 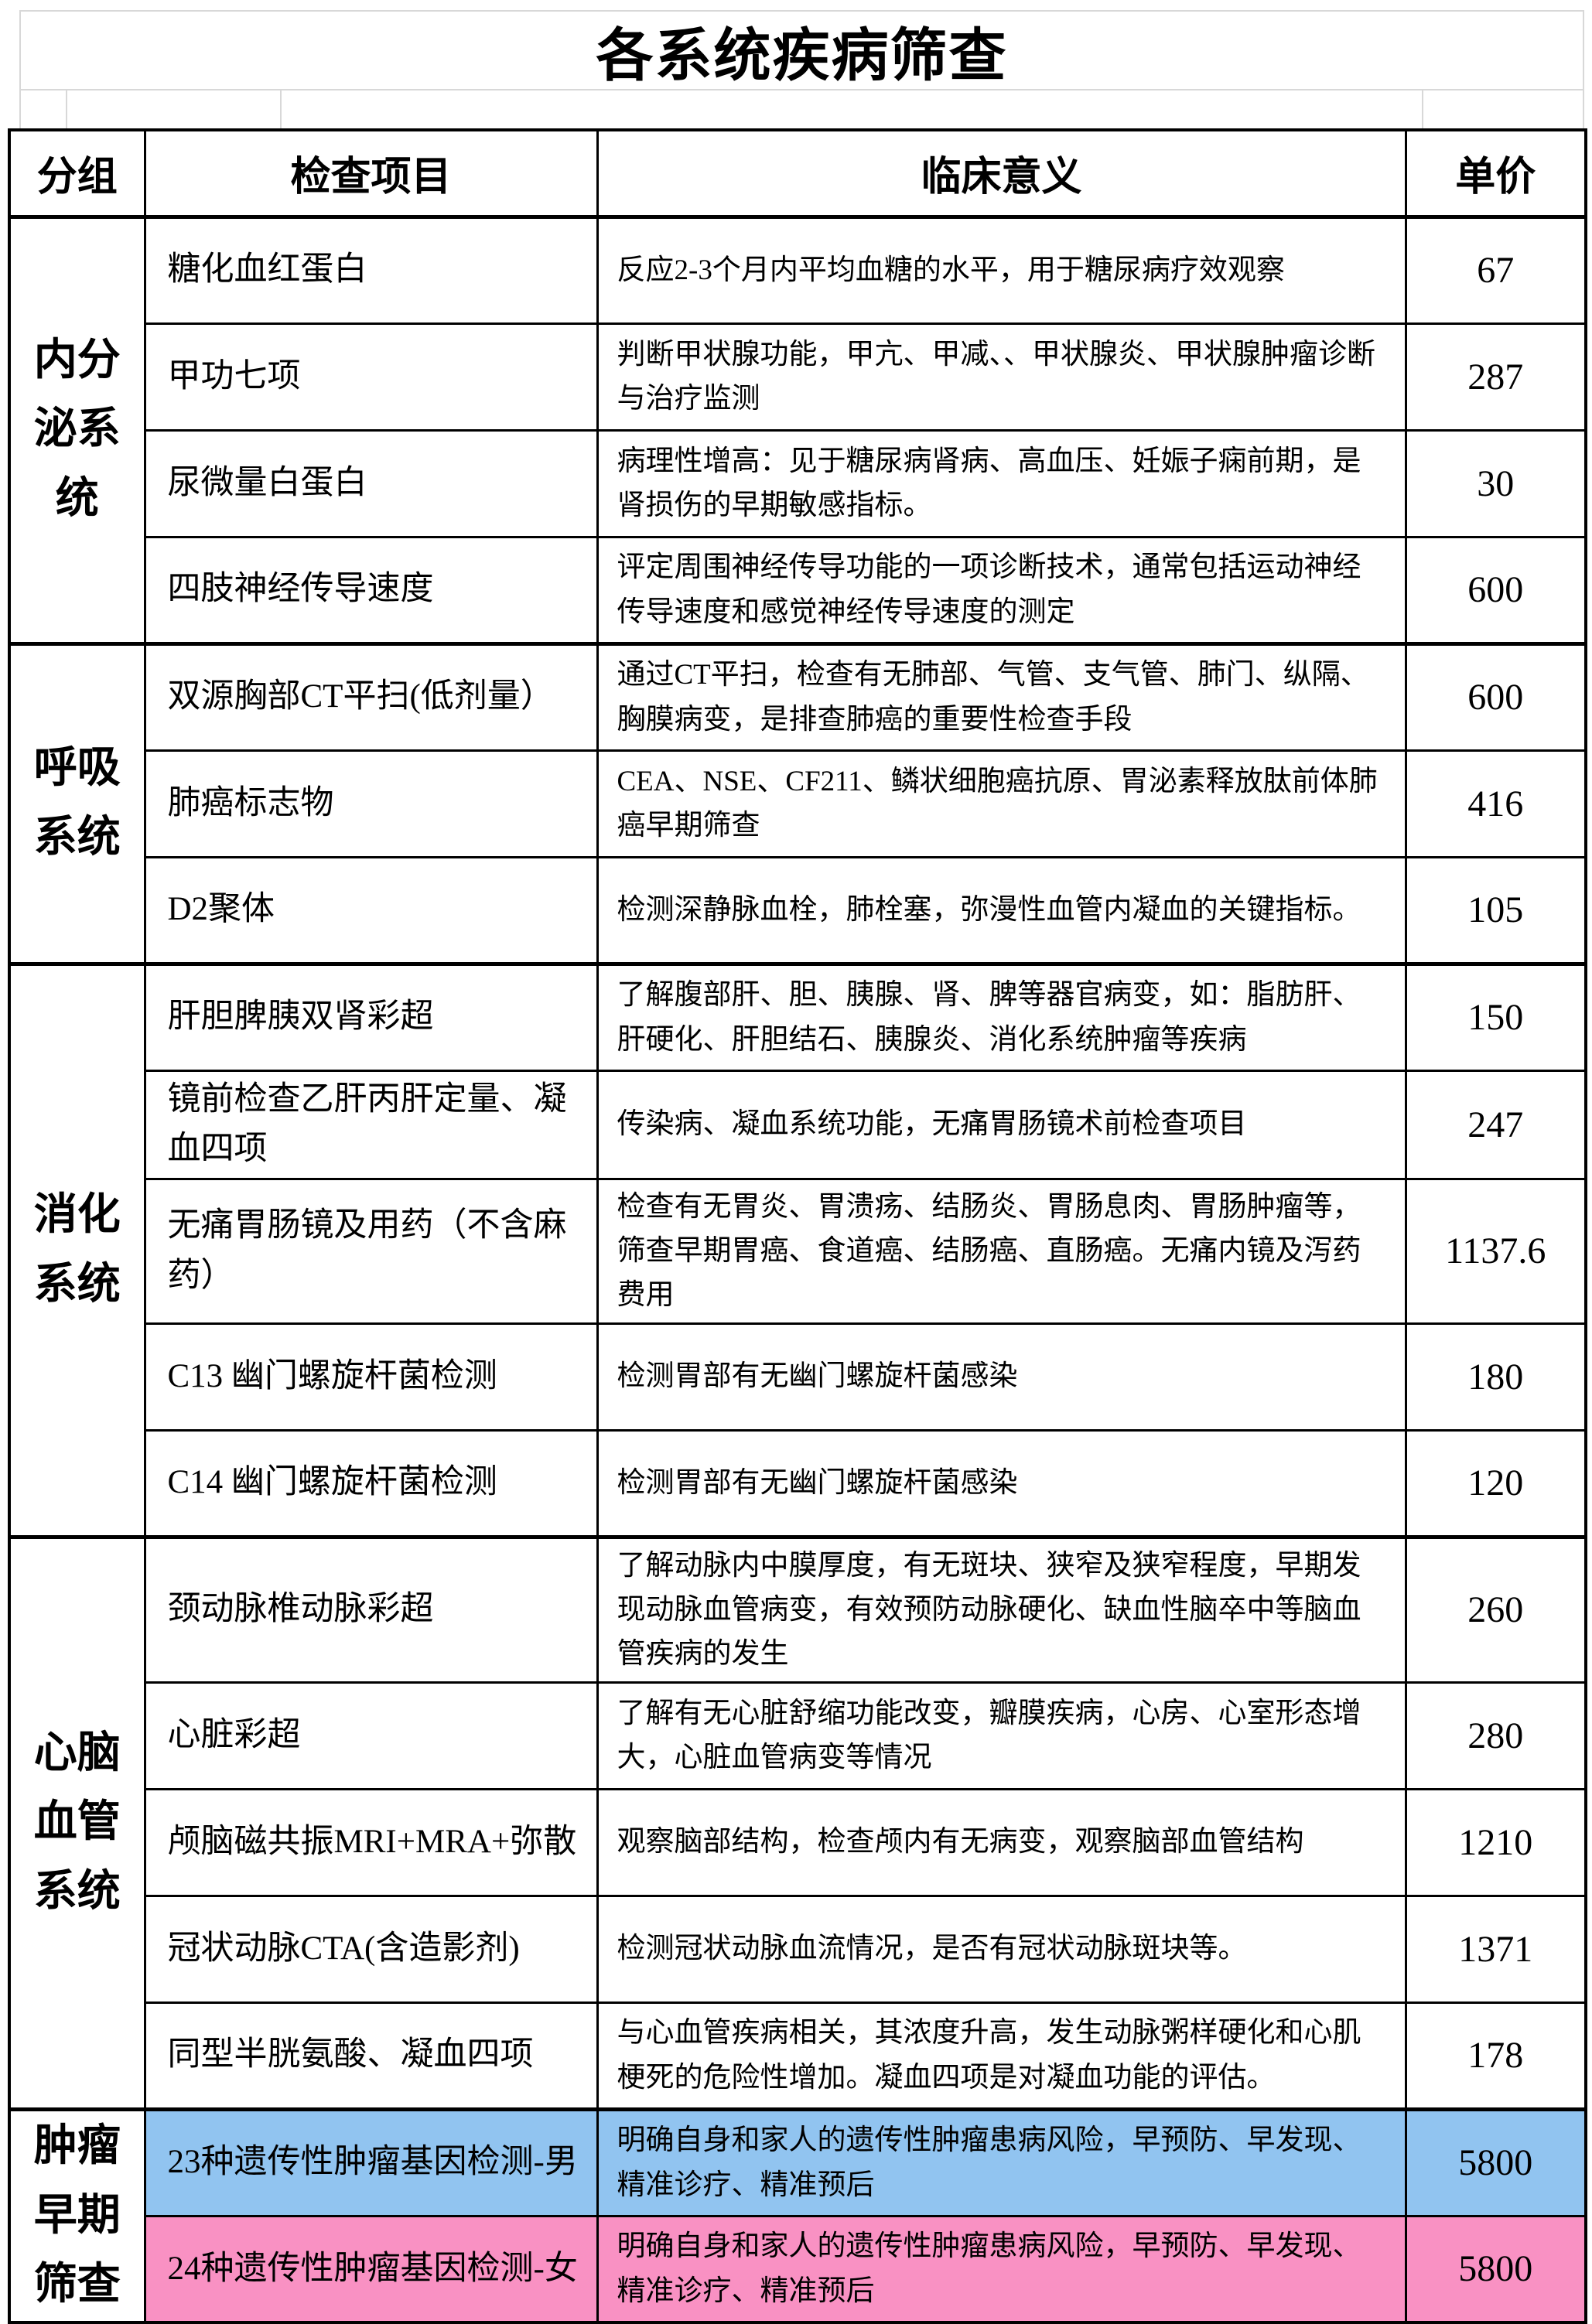 What do you see at coordinates (371, 1377) in the screenshot?
I see `item-cell: C13 幽门螺旋杆菌检测` at bounding box center [371, 1377].